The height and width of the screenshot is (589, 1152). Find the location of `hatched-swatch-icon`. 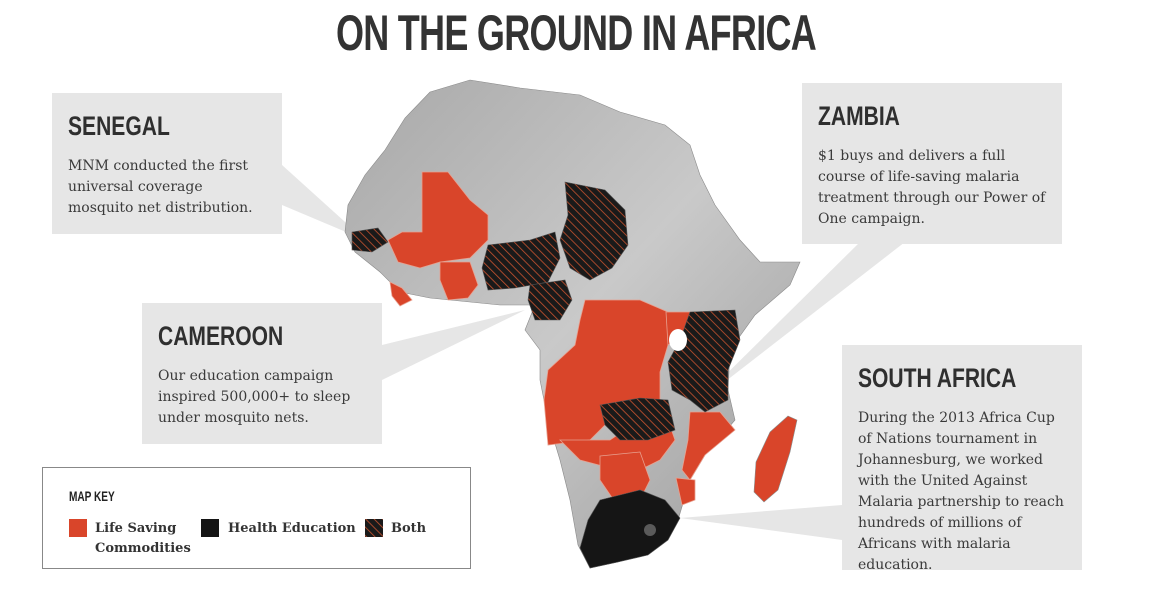

hatched-swatch-icon is located at coordinates (374, 528).